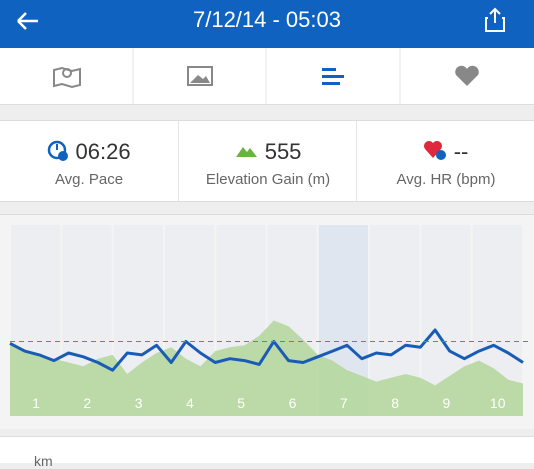 This screenshot has width=534, height=469. Describe the element at coordinates (467, 75) in the screenshot. I see `heart-tab` at that location.